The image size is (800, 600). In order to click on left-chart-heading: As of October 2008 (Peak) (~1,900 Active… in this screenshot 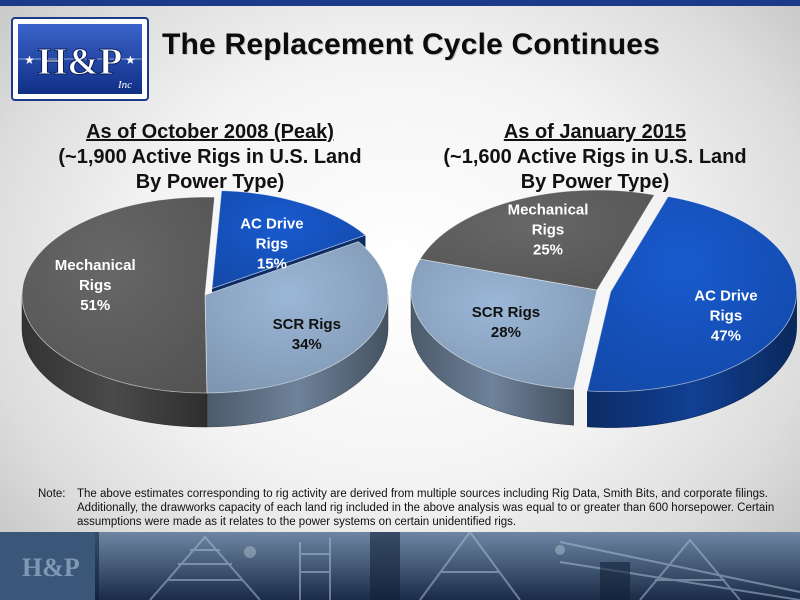, I will do `click(210, 157)`.